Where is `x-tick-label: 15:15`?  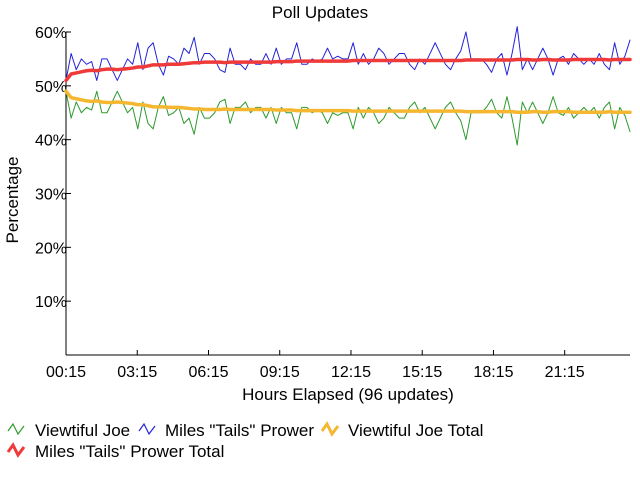 x-tick-label: 15:15 is located at coordinates (422, 372).